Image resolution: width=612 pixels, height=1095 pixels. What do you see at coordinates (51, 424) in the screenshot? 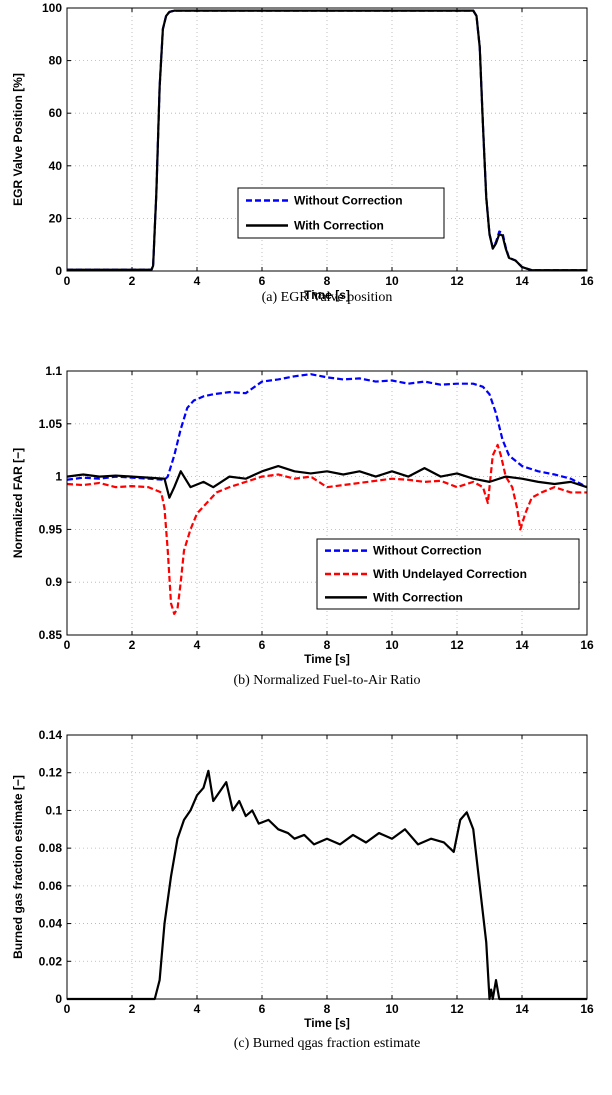
I see `y-tick-label: 1.05` at bounding box center [51, 424].